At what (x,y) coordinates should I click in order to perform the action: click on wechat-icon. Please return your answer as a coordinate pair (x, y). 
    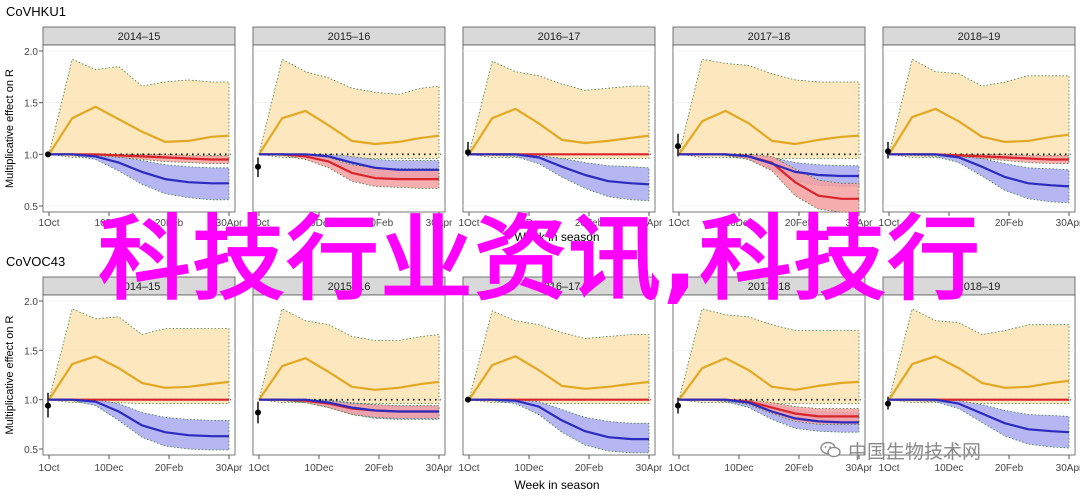
    Looking at the image, I should click on (831, 453).